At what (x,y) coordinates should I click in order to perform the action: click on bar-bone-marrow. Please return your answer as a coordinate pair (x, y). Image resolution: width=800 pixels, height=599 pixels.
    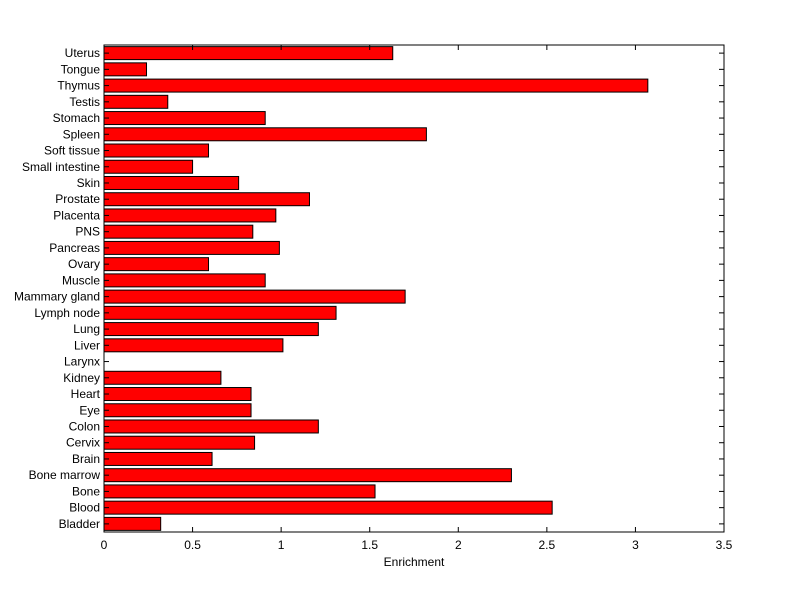
    Looking at the image, I should click on (307, 475).